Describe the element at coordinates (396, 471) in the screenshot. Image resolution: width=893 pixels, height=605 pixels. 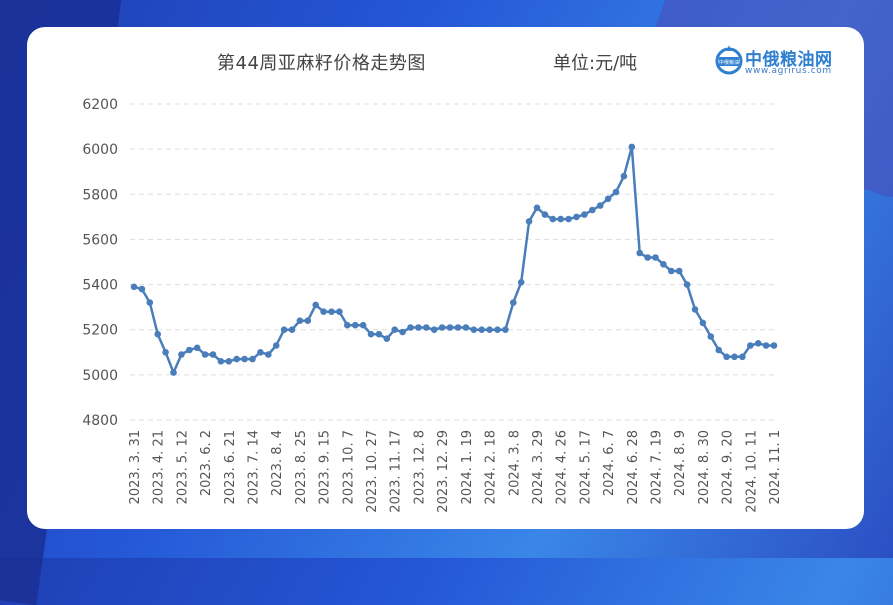
I see `x-tick-label: 2023. 11. 17` at that location.